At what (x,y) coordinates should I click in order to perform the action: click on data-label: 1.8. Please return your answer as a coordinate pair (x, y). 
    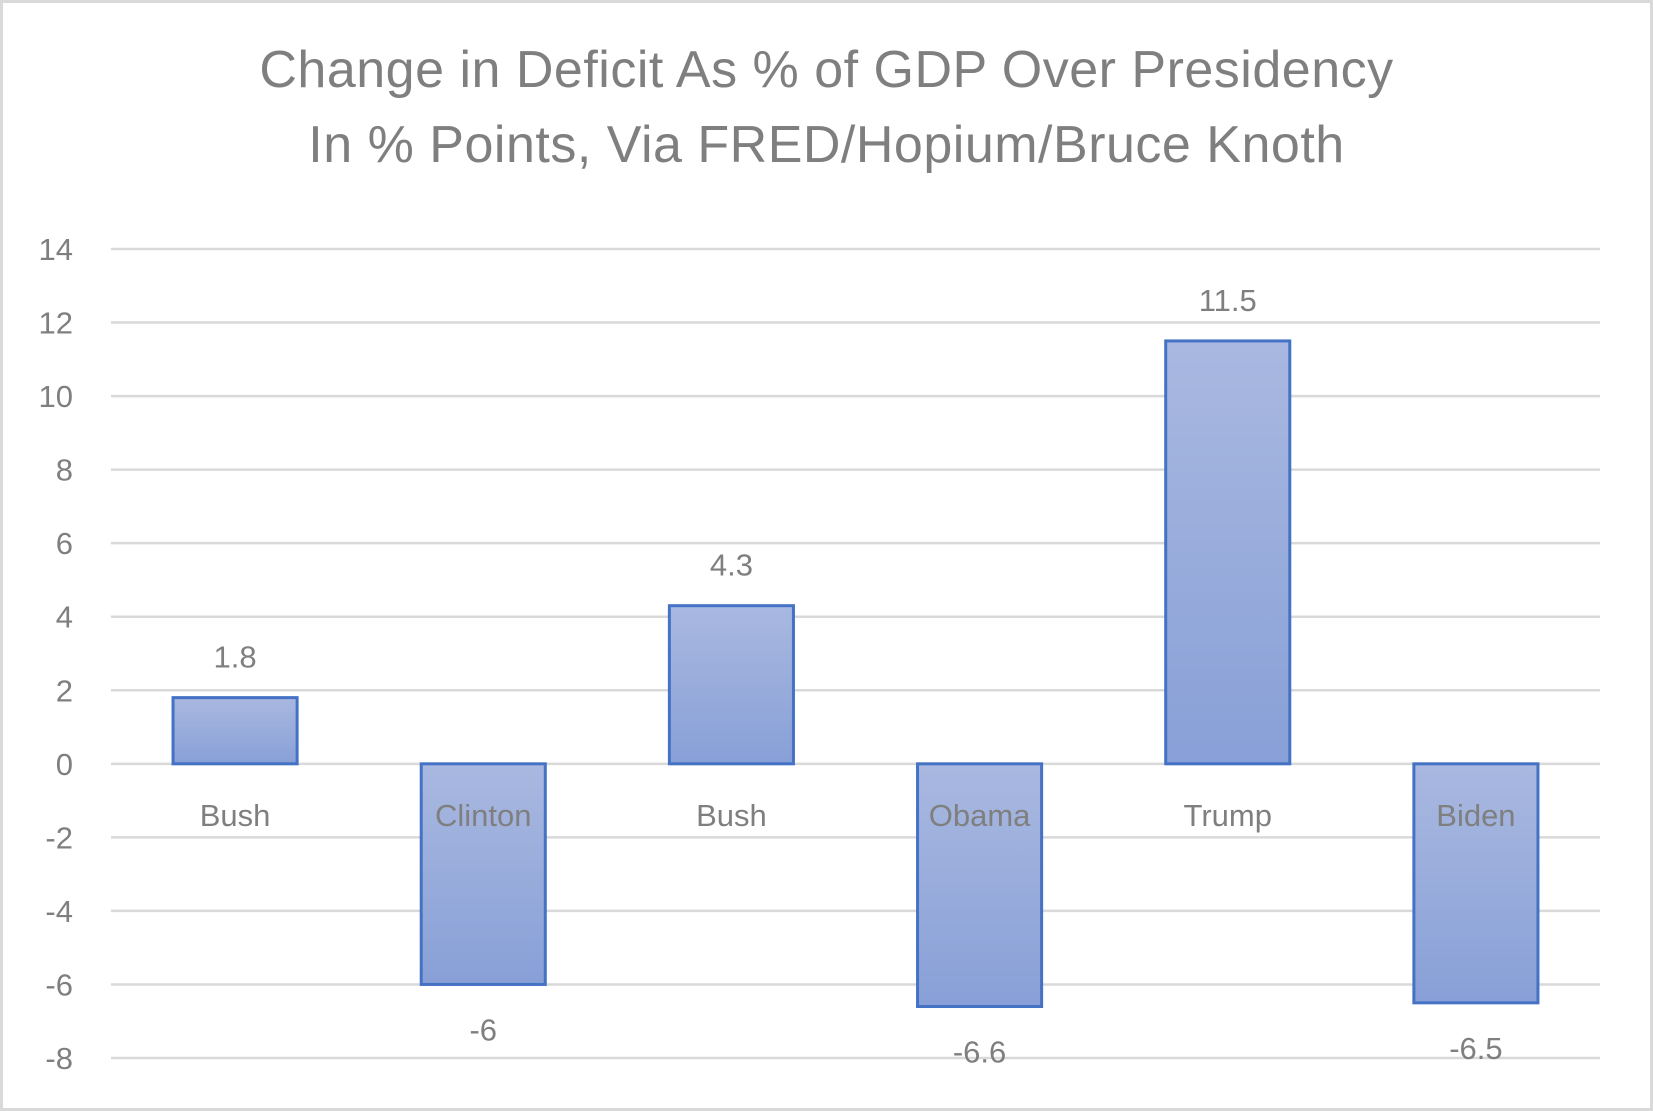
    Looking at the image, I should click on (235, 657).